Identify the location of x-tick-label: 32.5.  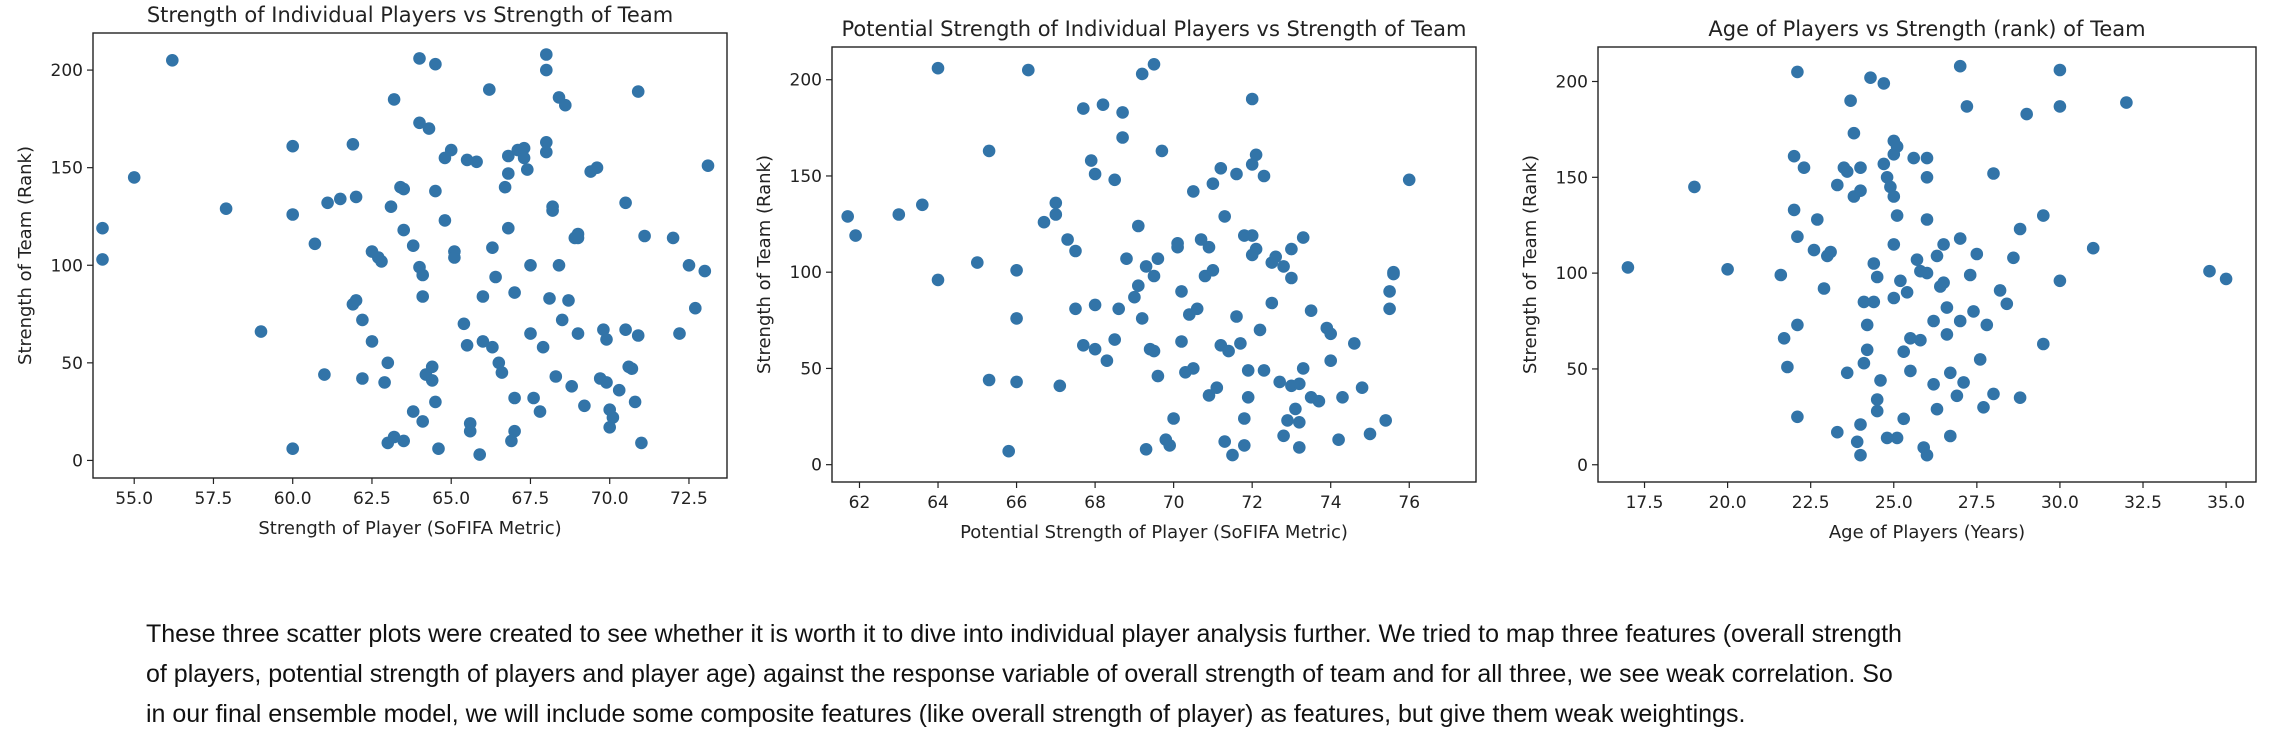
(2143, 503).